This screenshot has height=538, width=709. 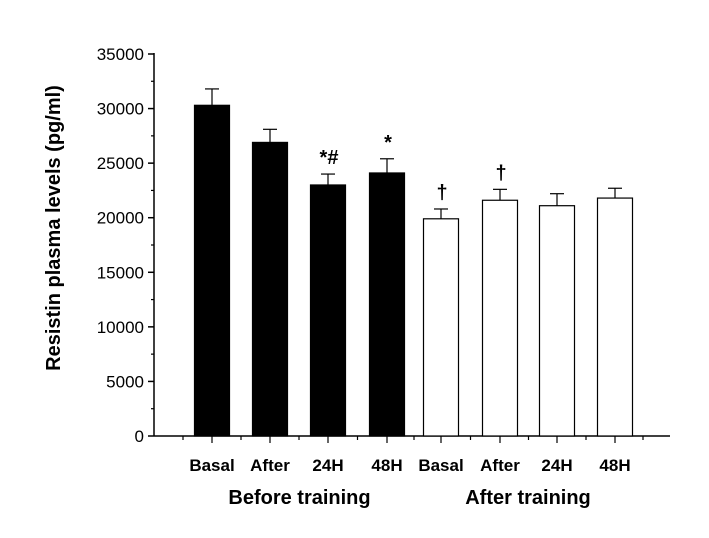 What do you see at coordinates (120, 163) in the screenshot?
I see `y-tick-label: 25000` at bounding box center [120, 163].